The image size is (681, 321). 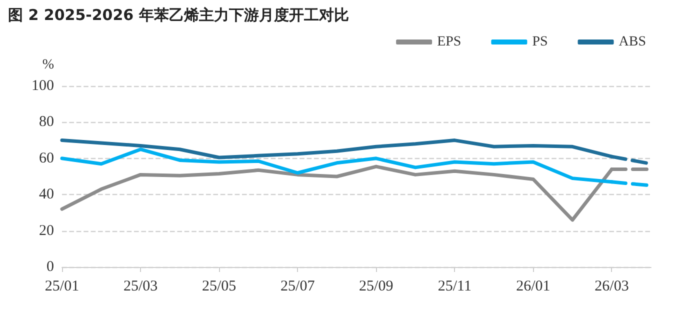 What do you see at coordinates (50, 267) in the screenshot?
I see `y-tick-label: 0` at bounding box center [50, 267].